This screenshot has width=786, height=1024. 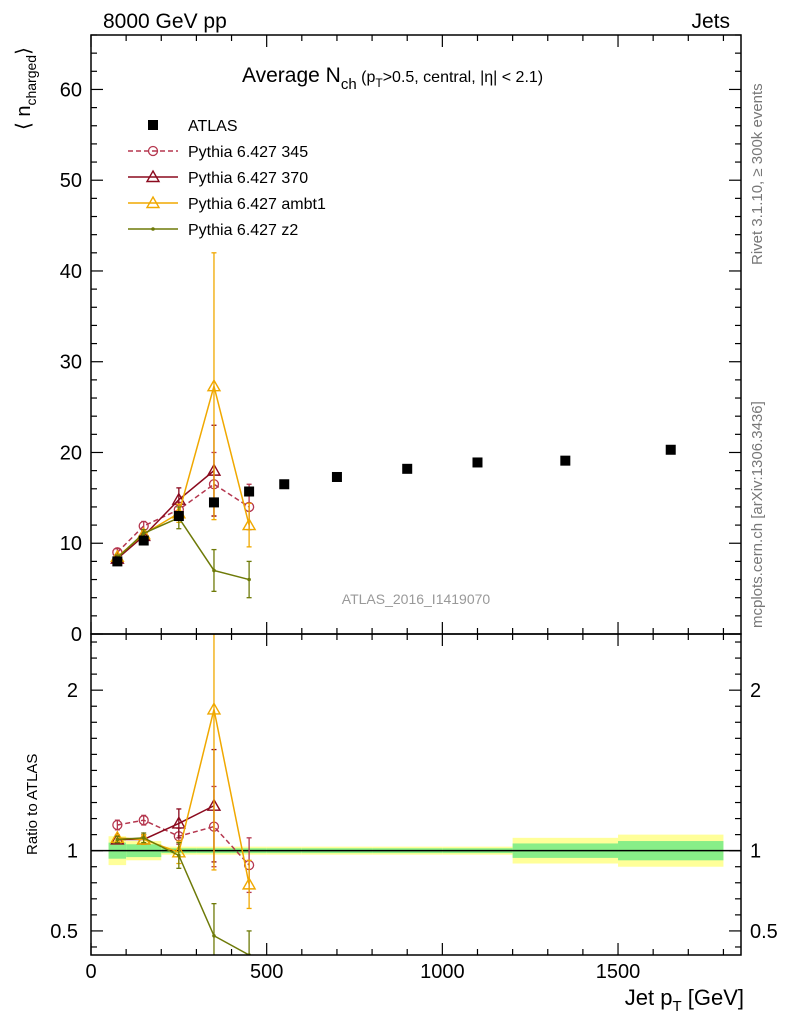 What do you see at coordinates (72, 691) in the screenshot?
I see `ratio-y-tick-label: 2` at bounding box center [72, 691].